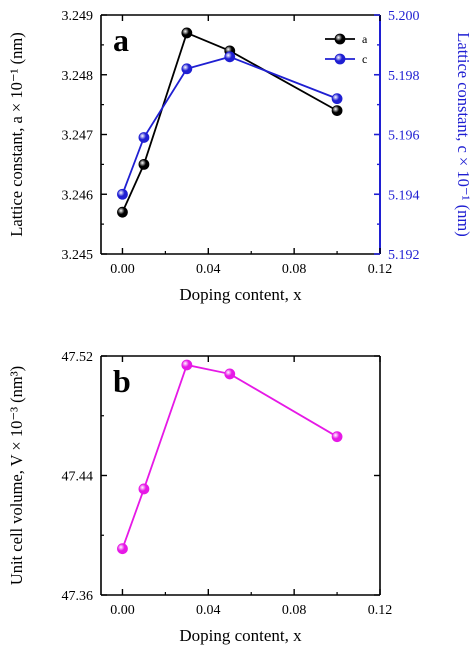 This screenshot has width=474, height=653. I want to click on y-tick-label-left: 47.44, so click(78, 477).